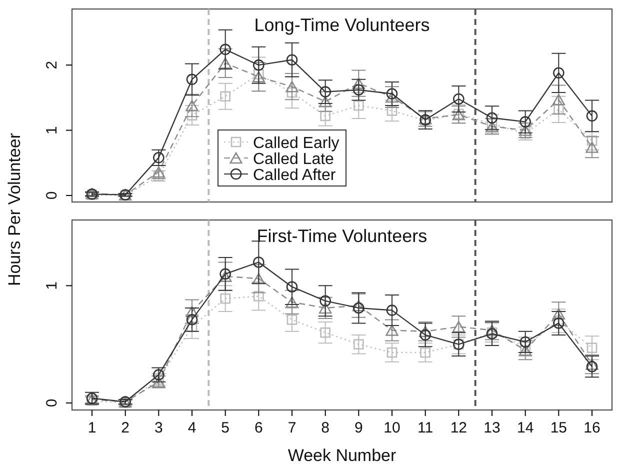 This screenshot has height=468, width=620. I want to click on legend-label: Called Early, so click(296, 143).